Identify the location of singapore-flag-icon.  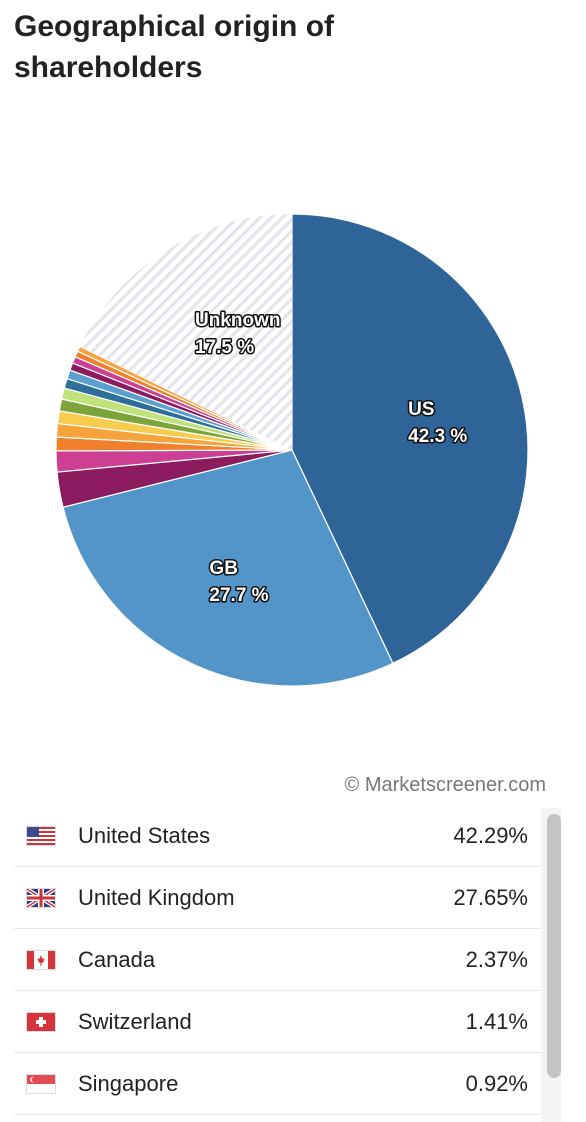
(41, 1083).